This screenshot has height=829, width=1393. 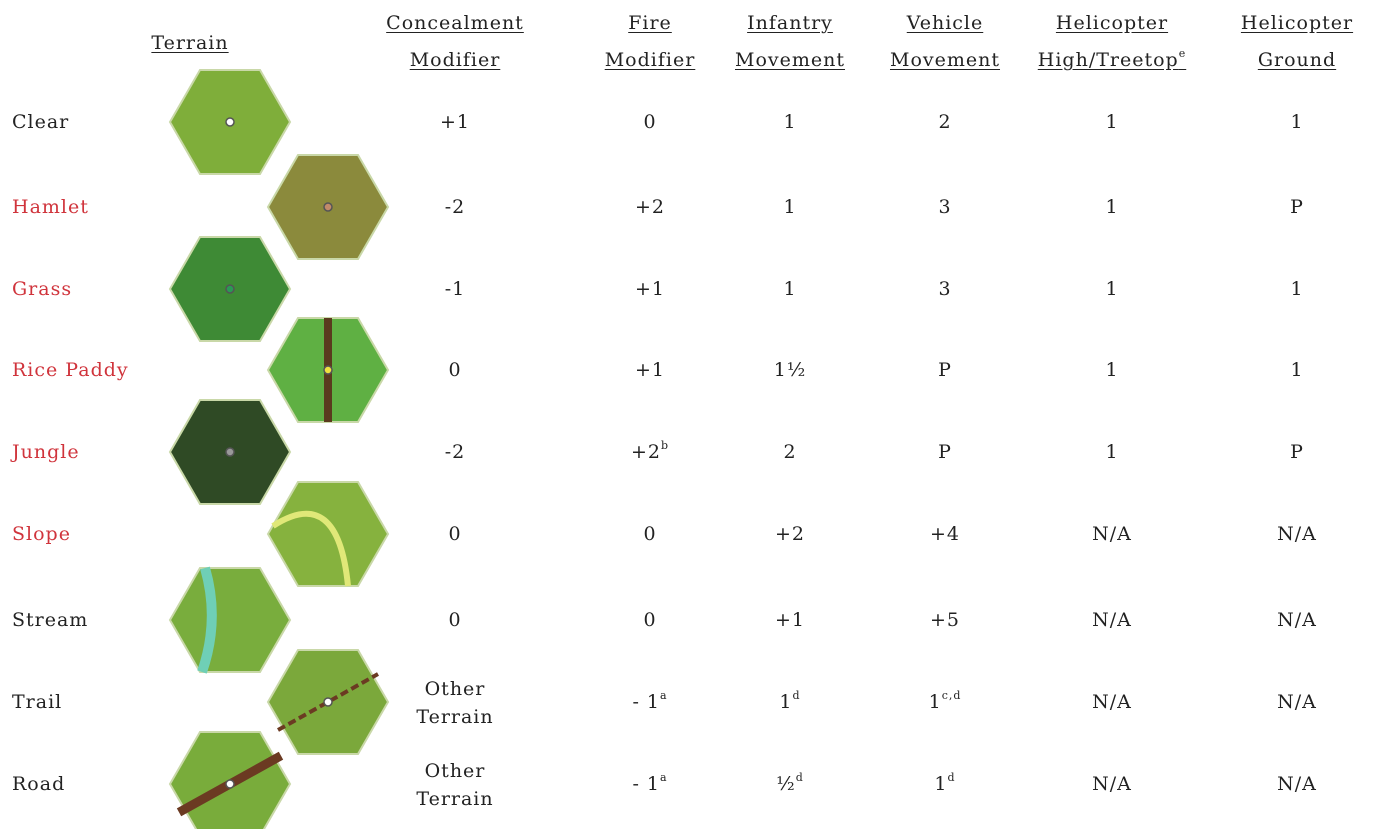 I want to click on row-name: Hamlet, so click(x=50, y=207).